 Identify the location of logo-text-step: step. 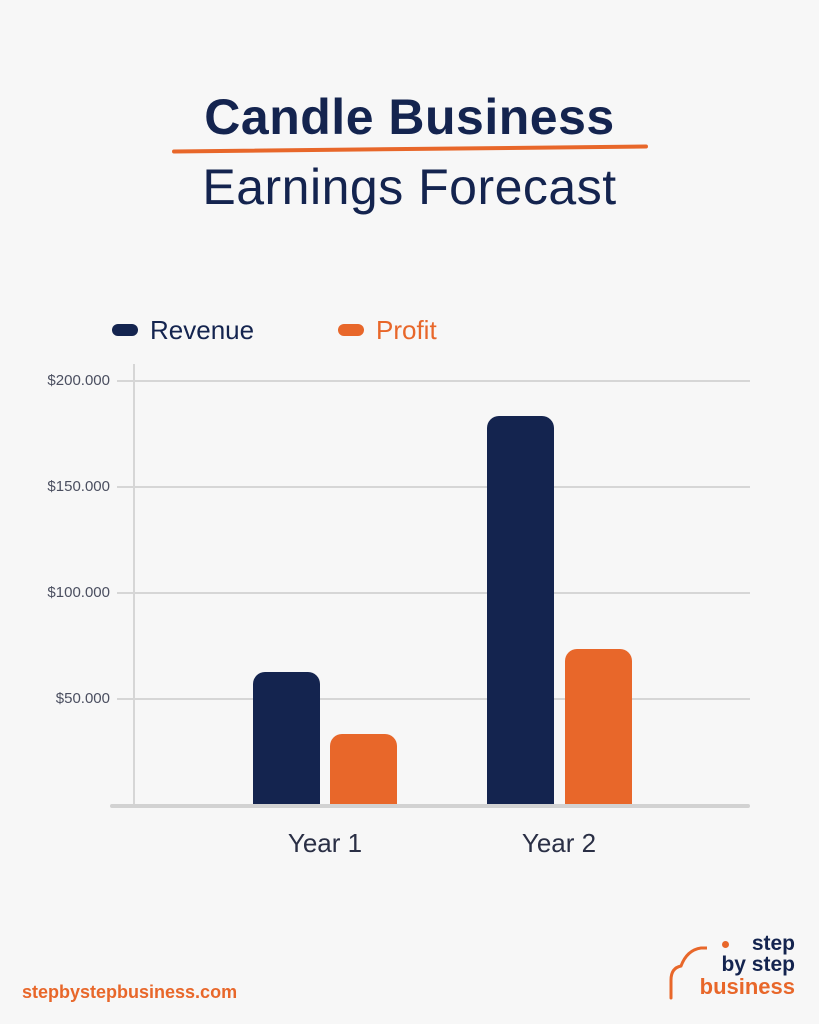
(773, 943).